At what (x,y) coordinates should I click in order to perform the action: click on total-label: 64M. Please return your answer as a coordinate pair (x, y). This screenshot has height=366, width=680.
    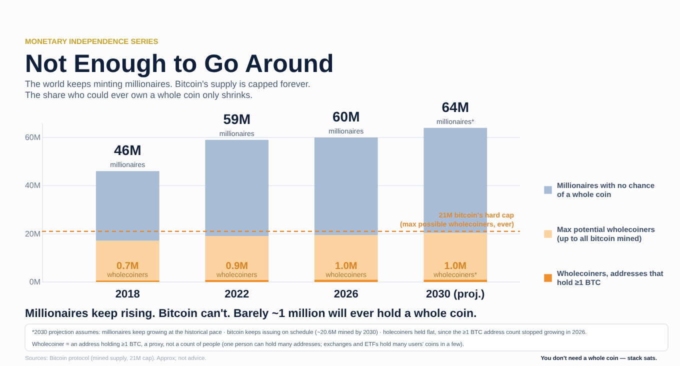
    Looking at the image, I should click on (455, 106).